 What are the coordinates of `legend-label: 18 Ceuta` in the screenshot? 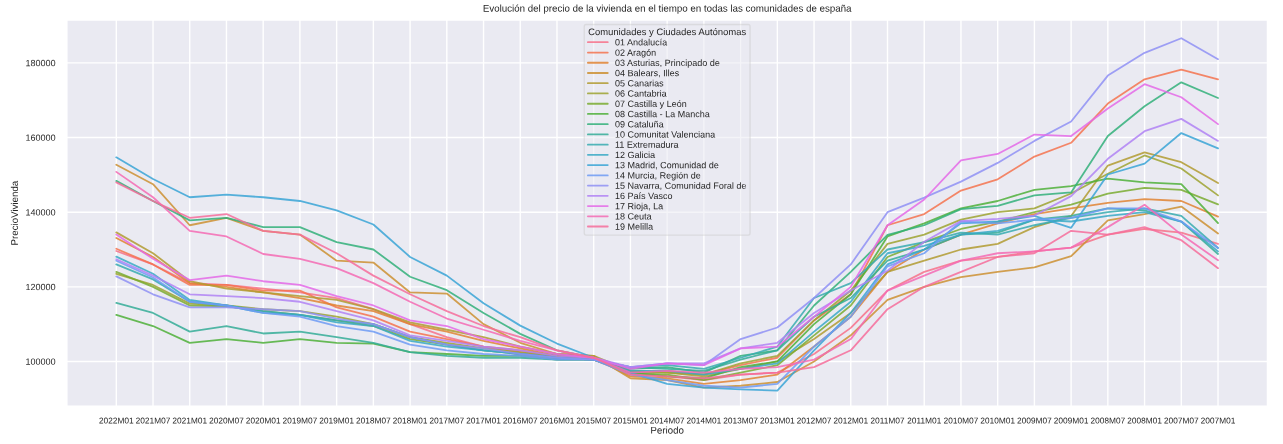 It's located at (633, 216).